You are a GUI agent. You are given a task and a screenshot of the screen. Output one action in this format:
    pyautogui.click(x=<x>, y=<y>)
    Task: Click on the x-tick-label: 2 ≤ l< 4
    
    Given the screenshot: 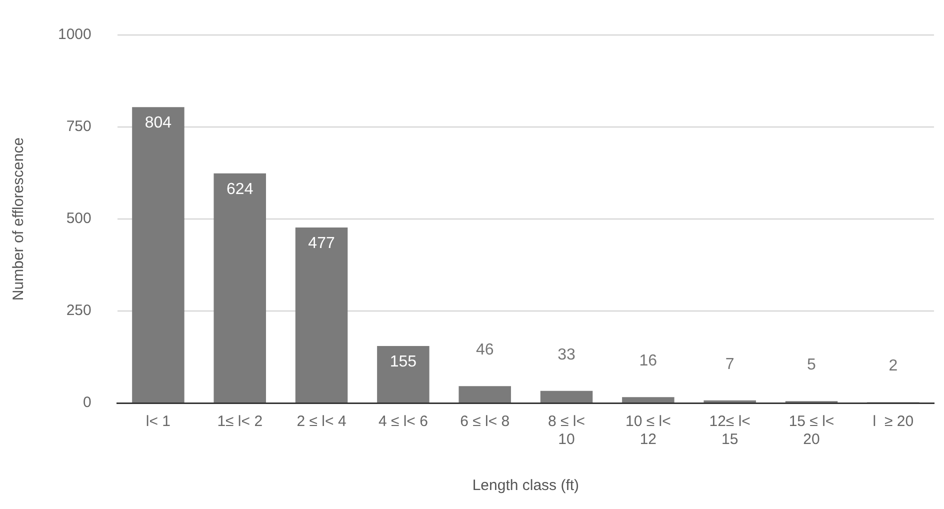 What is the action you would take?
    pyautogui.click(x=321, y=421)
    